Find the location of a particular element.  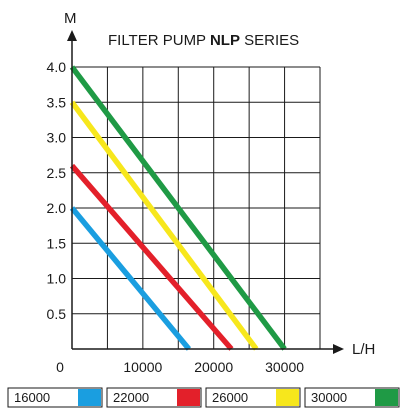

y-tick-label: 0.5 is located at coordinates (57, 314).